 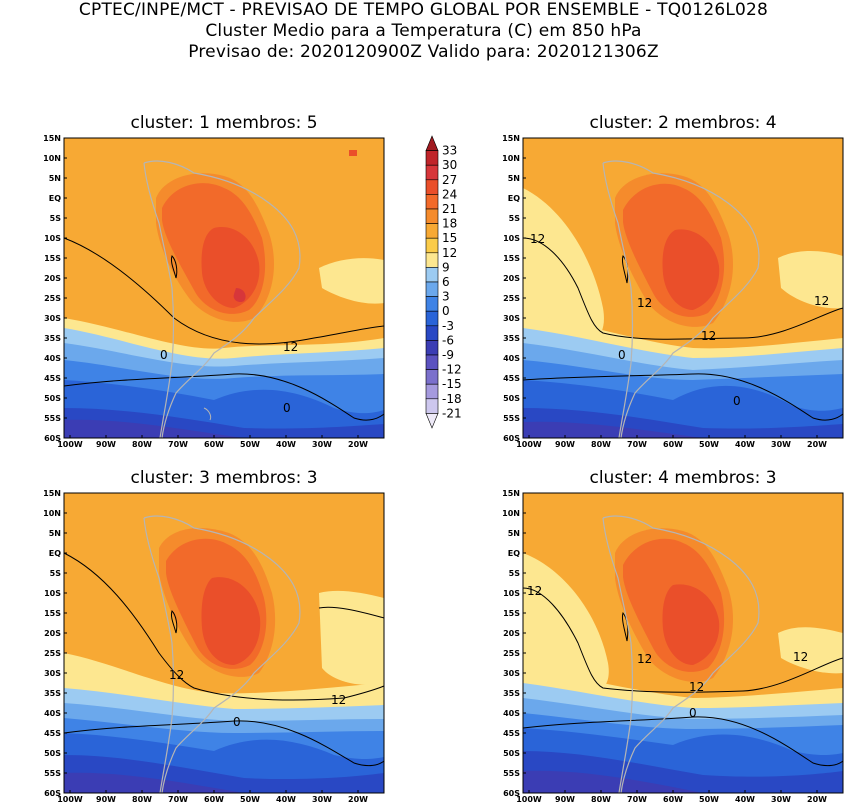 I want to click on colorbar-boxes, so click(x=432, y=282).